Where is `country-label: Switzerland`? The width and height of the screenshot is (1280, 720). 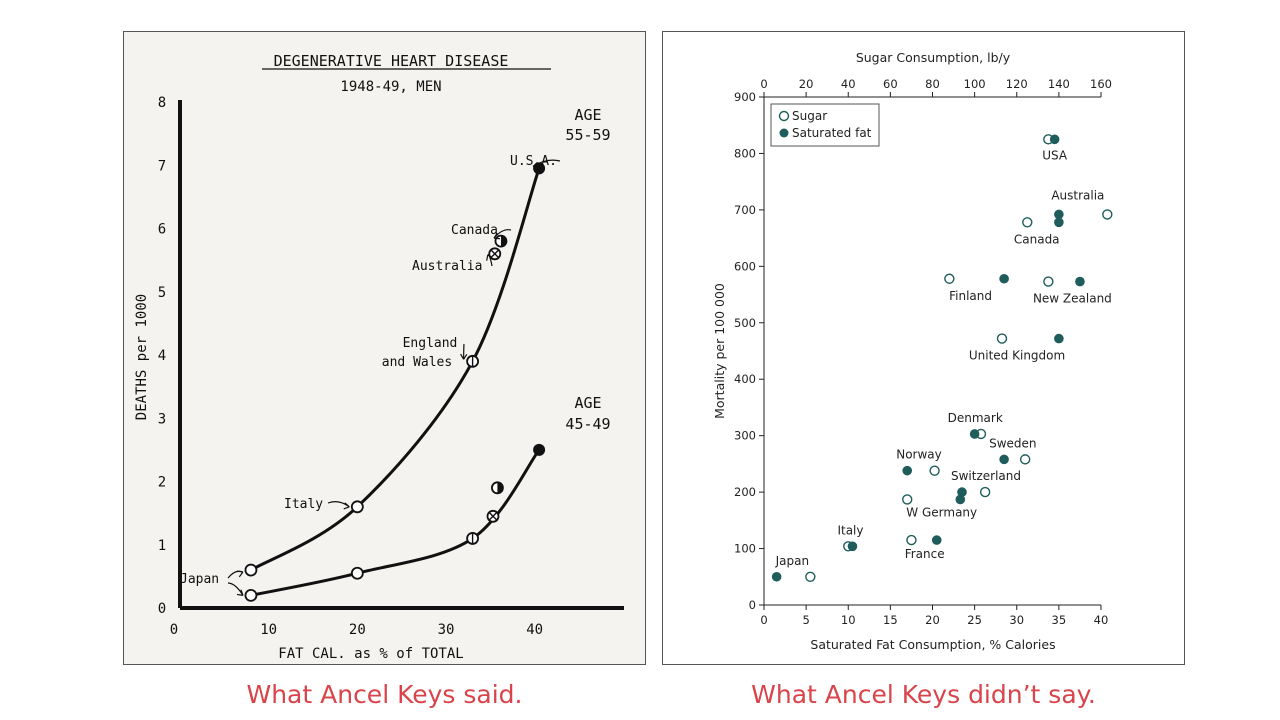
country-label: Switzerland is located at coordinates (986, 476).